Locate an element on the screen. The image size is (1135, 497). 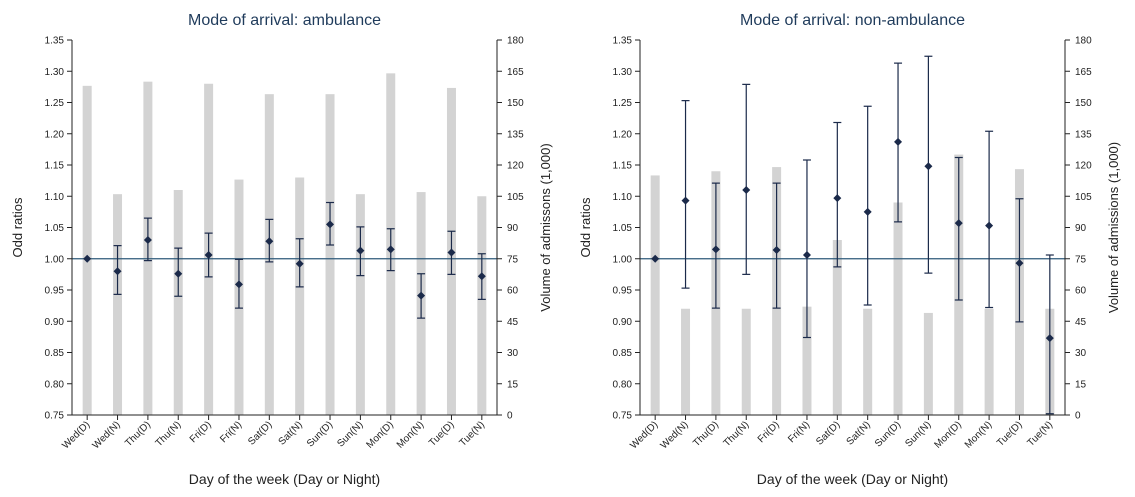
x-tick-label: Sun(D) is located at coordinates (888, 434).